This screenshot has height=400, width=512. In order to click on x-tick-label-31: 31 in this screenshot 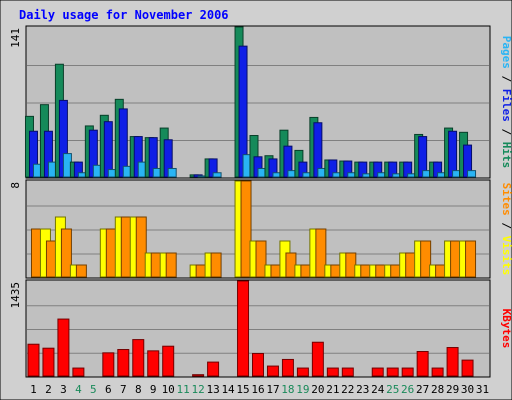, I will do `click(482, 389)`.